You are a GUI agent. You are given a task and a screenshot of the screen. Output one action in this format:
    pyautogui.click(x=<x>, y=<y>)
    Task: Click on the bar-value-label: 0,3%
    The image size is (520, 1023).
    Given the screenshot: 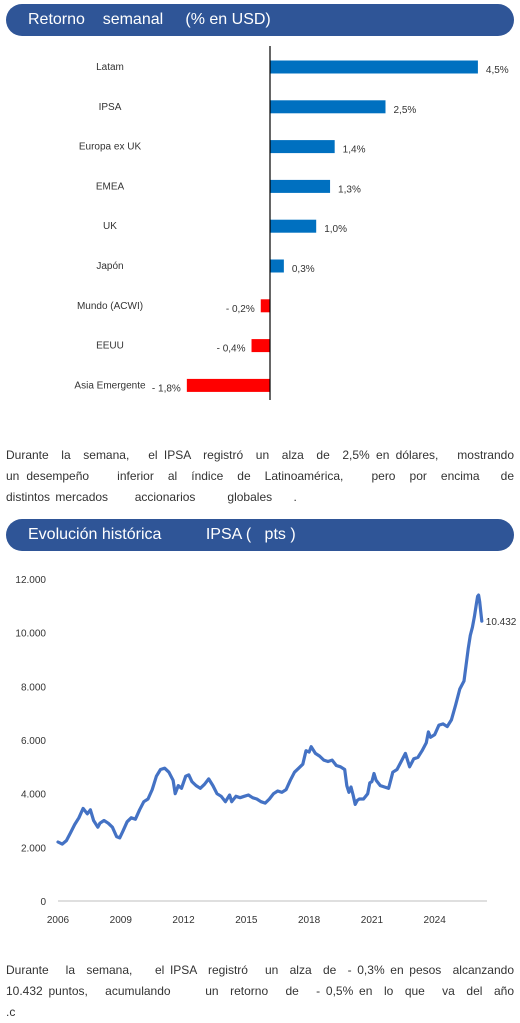 What is the action you would take?
    pyautogui.click(x=303, y=269)
    